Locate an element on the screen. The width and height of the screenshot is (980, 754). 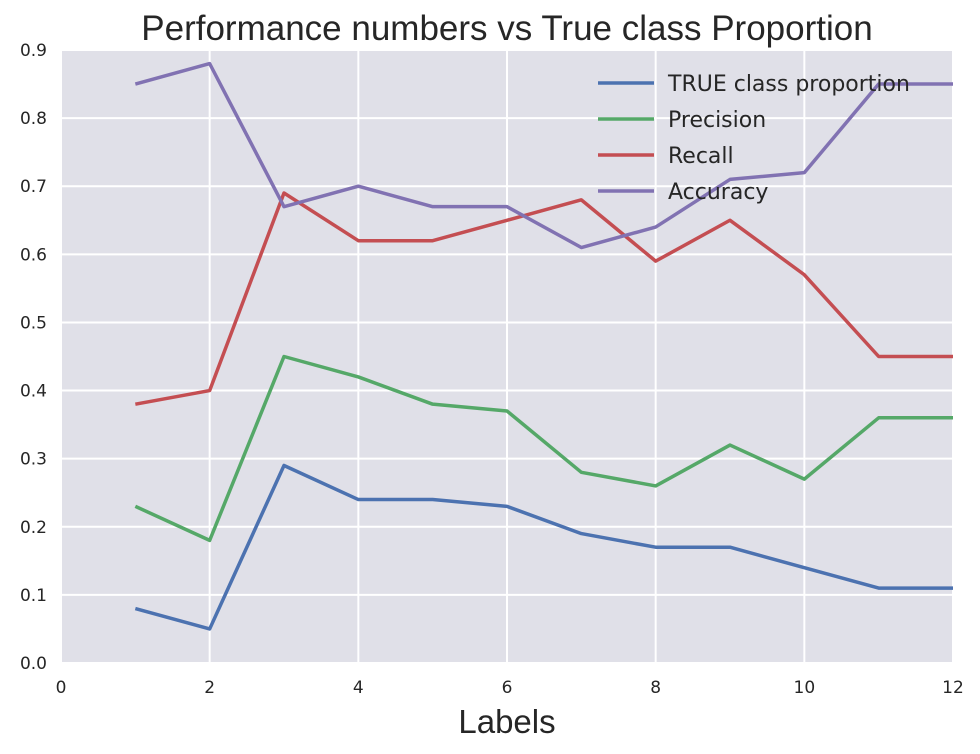
x-tick-label: 0 is located at coordinates (61, 688).